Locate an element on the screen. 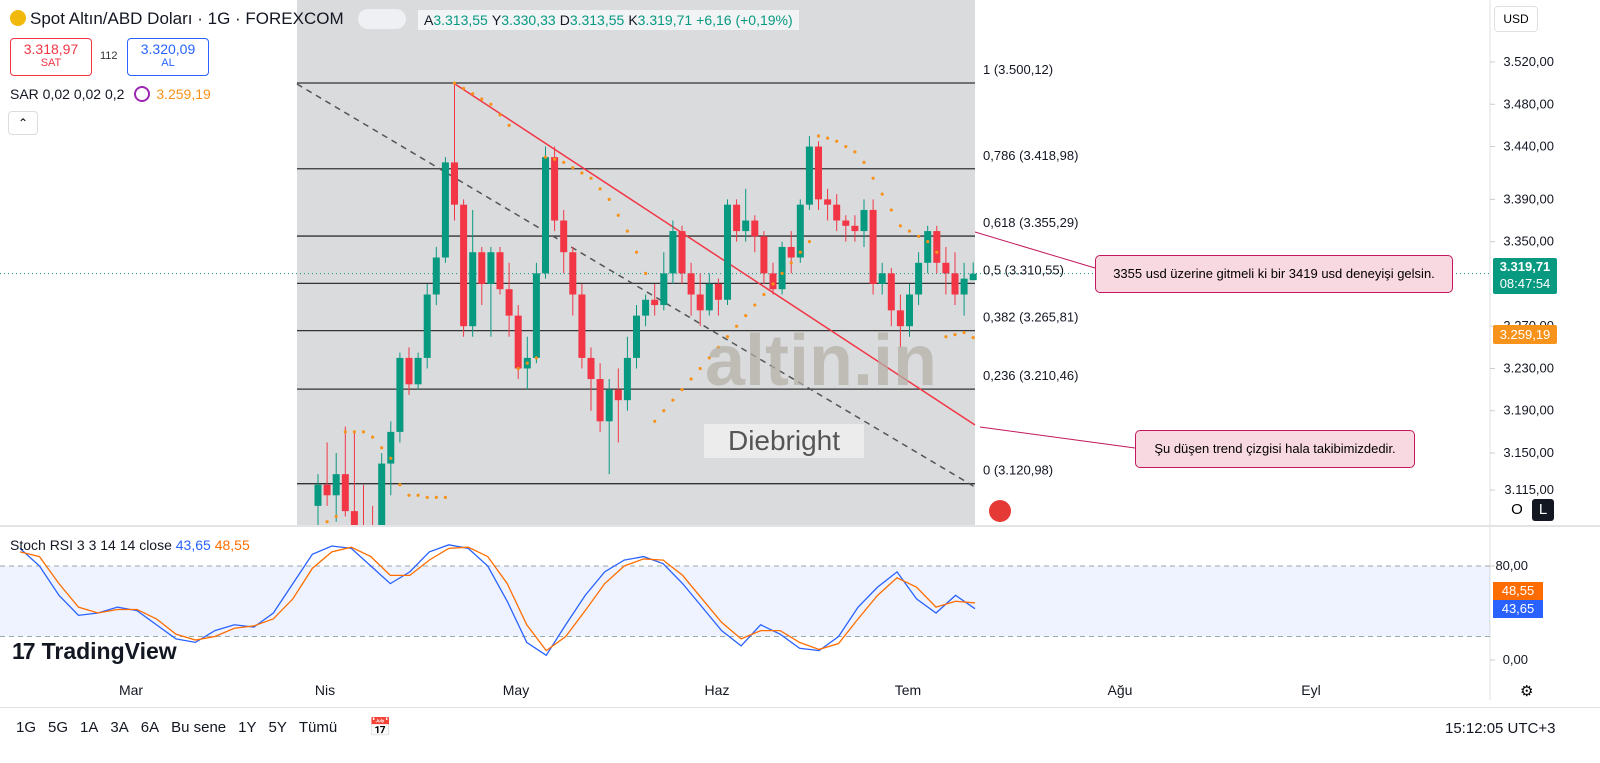 The height and width of the screenshot is (763, 1600). ohlc-change: +6,16 (+0,19%) is located at coordinates (744, 20).